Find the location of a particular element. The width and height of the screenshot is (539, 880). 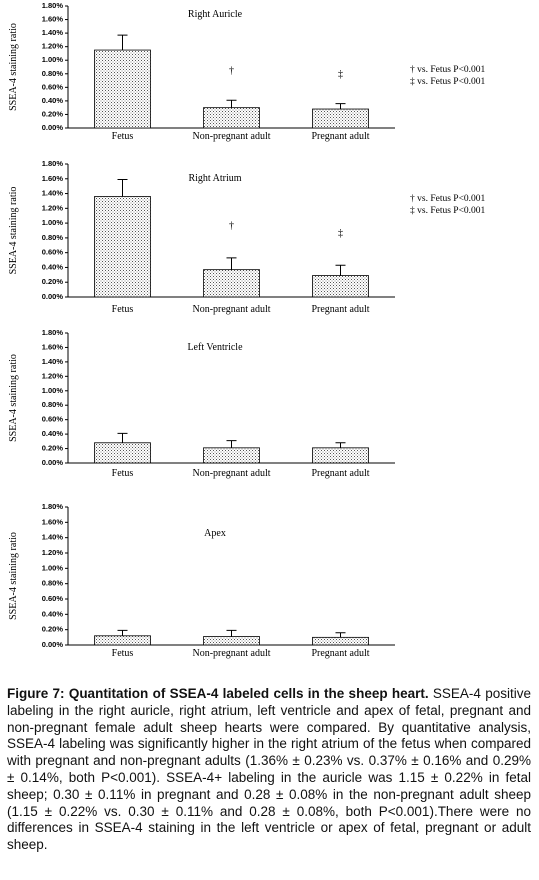

chart-title: Left Ventricle is located at coordinates (215, 347).